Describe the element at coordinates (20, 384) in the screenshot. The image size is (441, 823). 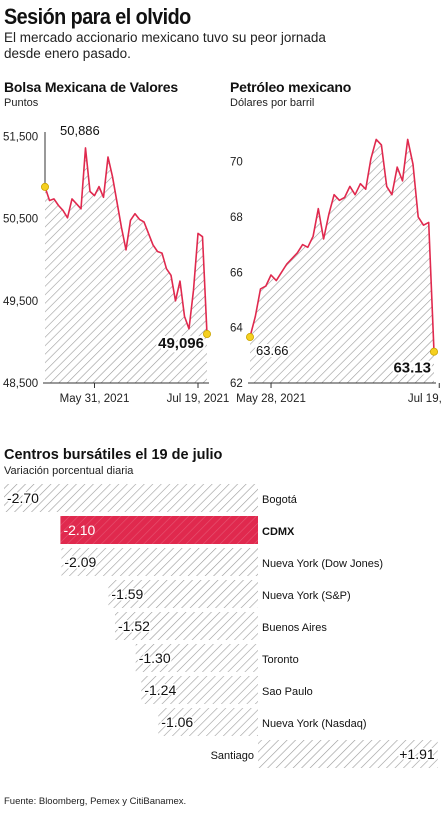
I see `bmv-y-tick-label: 48,500` at that location.